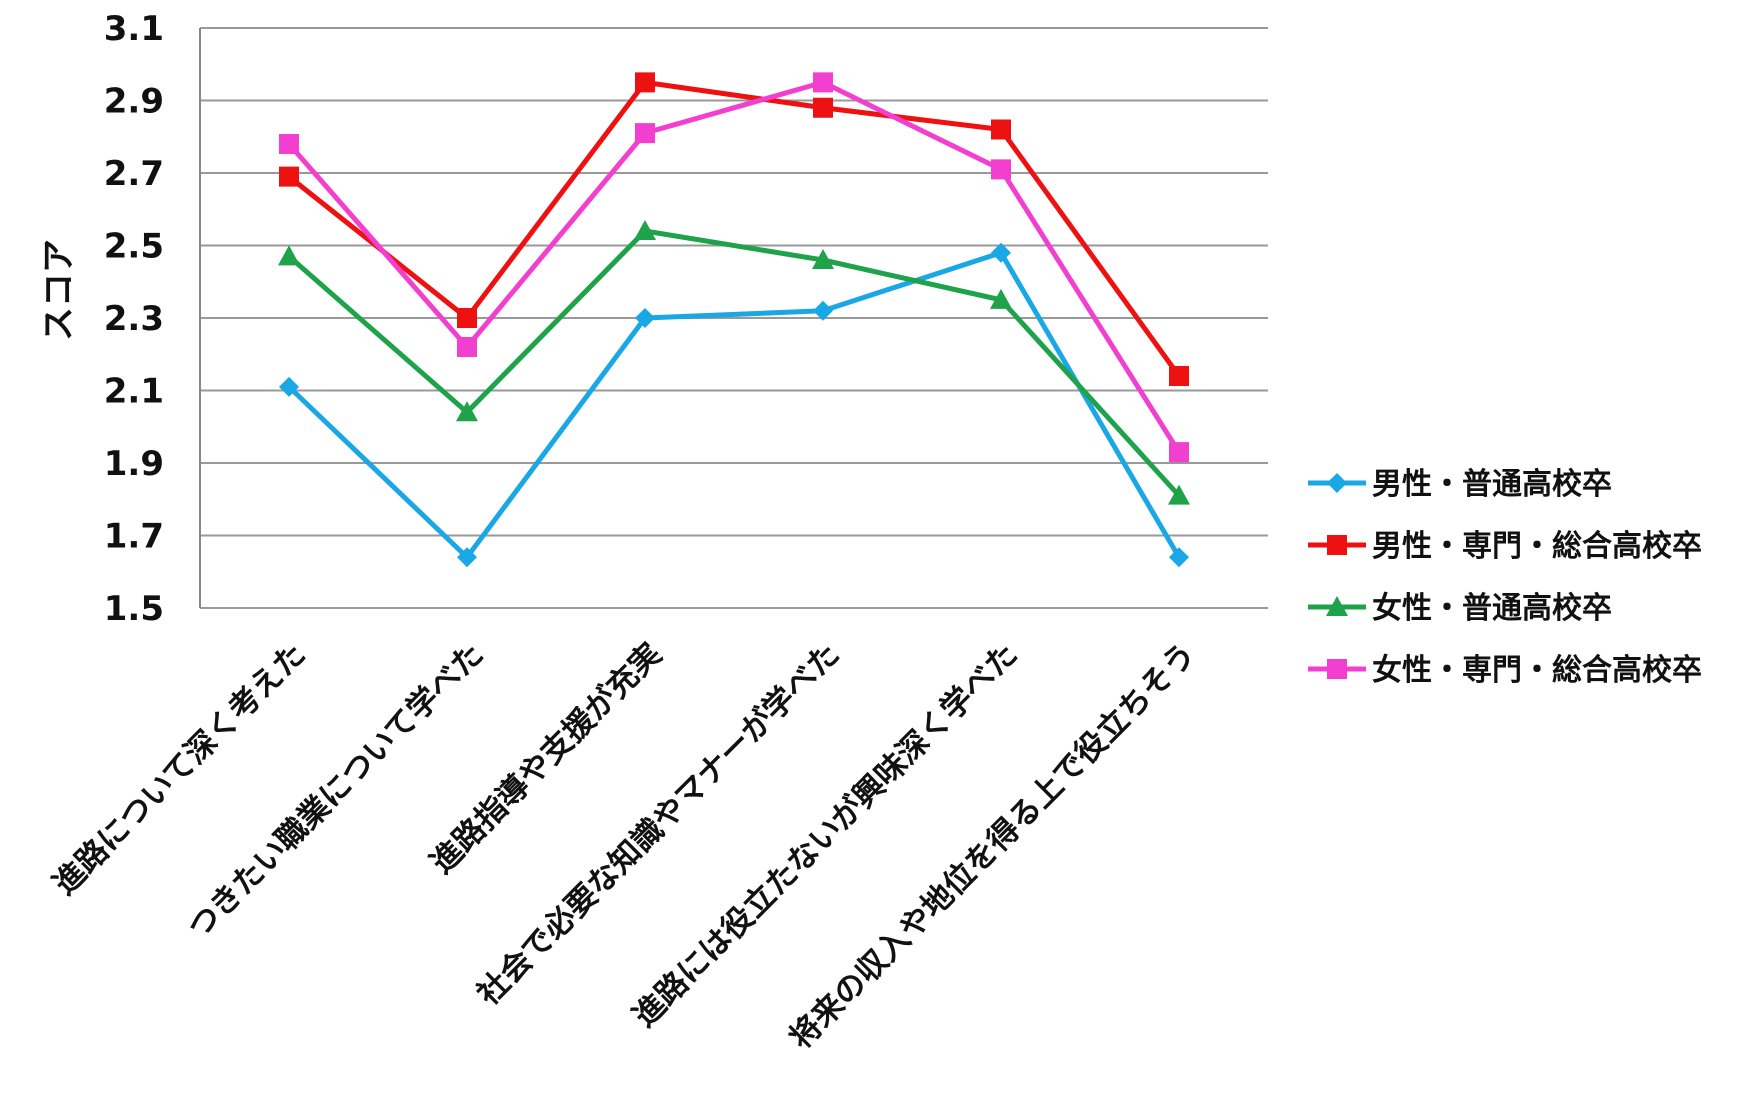  I want to click on legend-label: 女性・専門・総合高校卒, so click(1537, 670).